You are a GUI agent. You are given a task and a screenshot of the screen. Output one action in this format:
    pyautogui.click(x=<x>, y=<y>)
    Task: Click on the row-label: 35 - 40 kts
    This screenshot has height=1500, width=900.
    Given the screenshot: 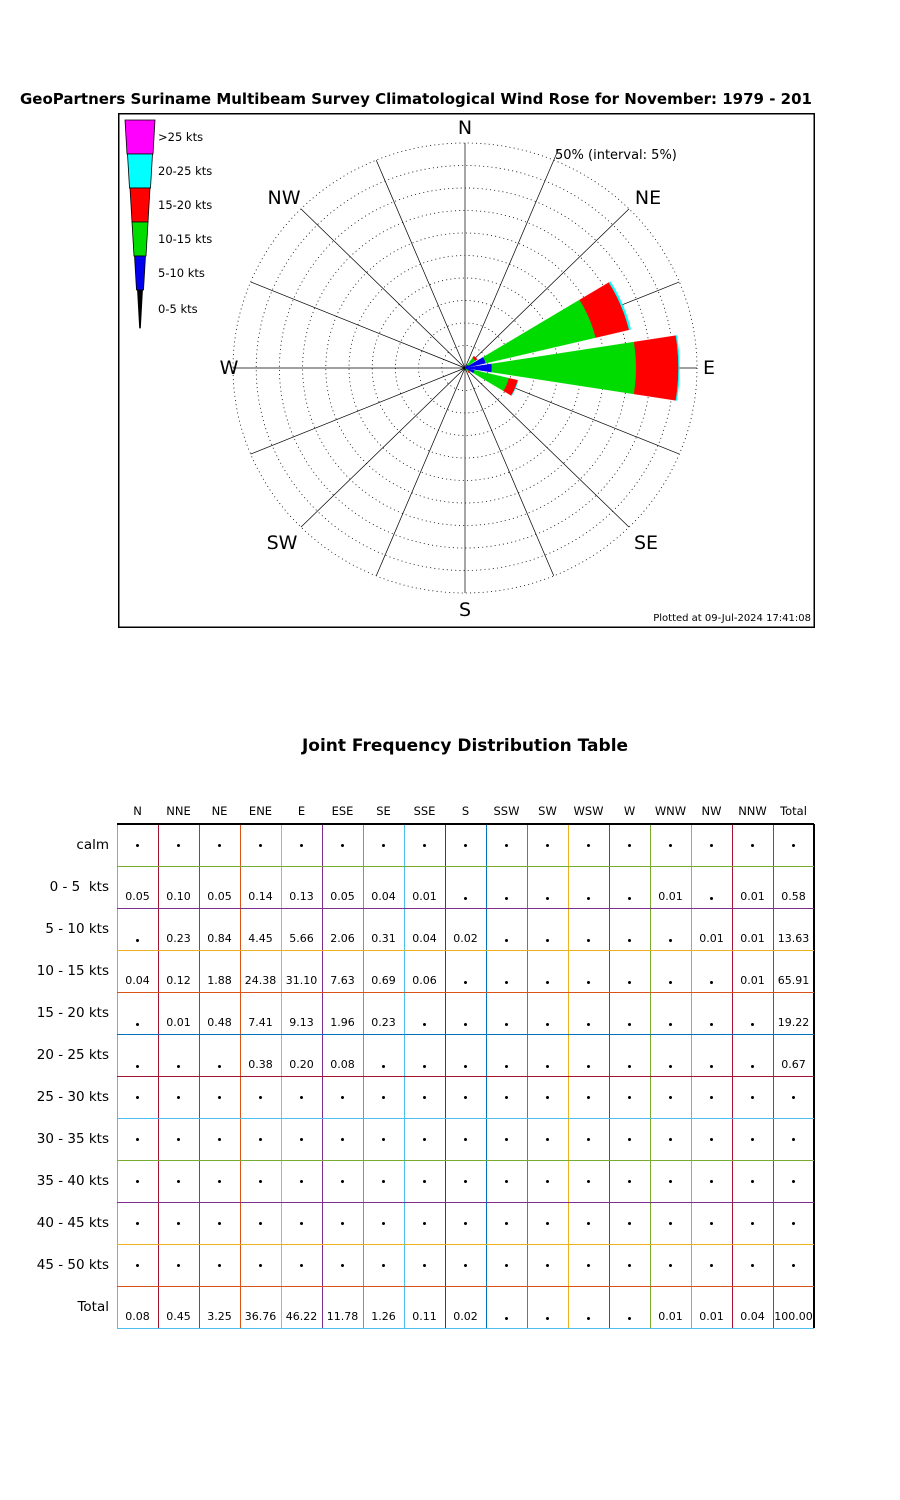 What is the action you would take?
    pyautogui.click(x=72, y=1181)
    